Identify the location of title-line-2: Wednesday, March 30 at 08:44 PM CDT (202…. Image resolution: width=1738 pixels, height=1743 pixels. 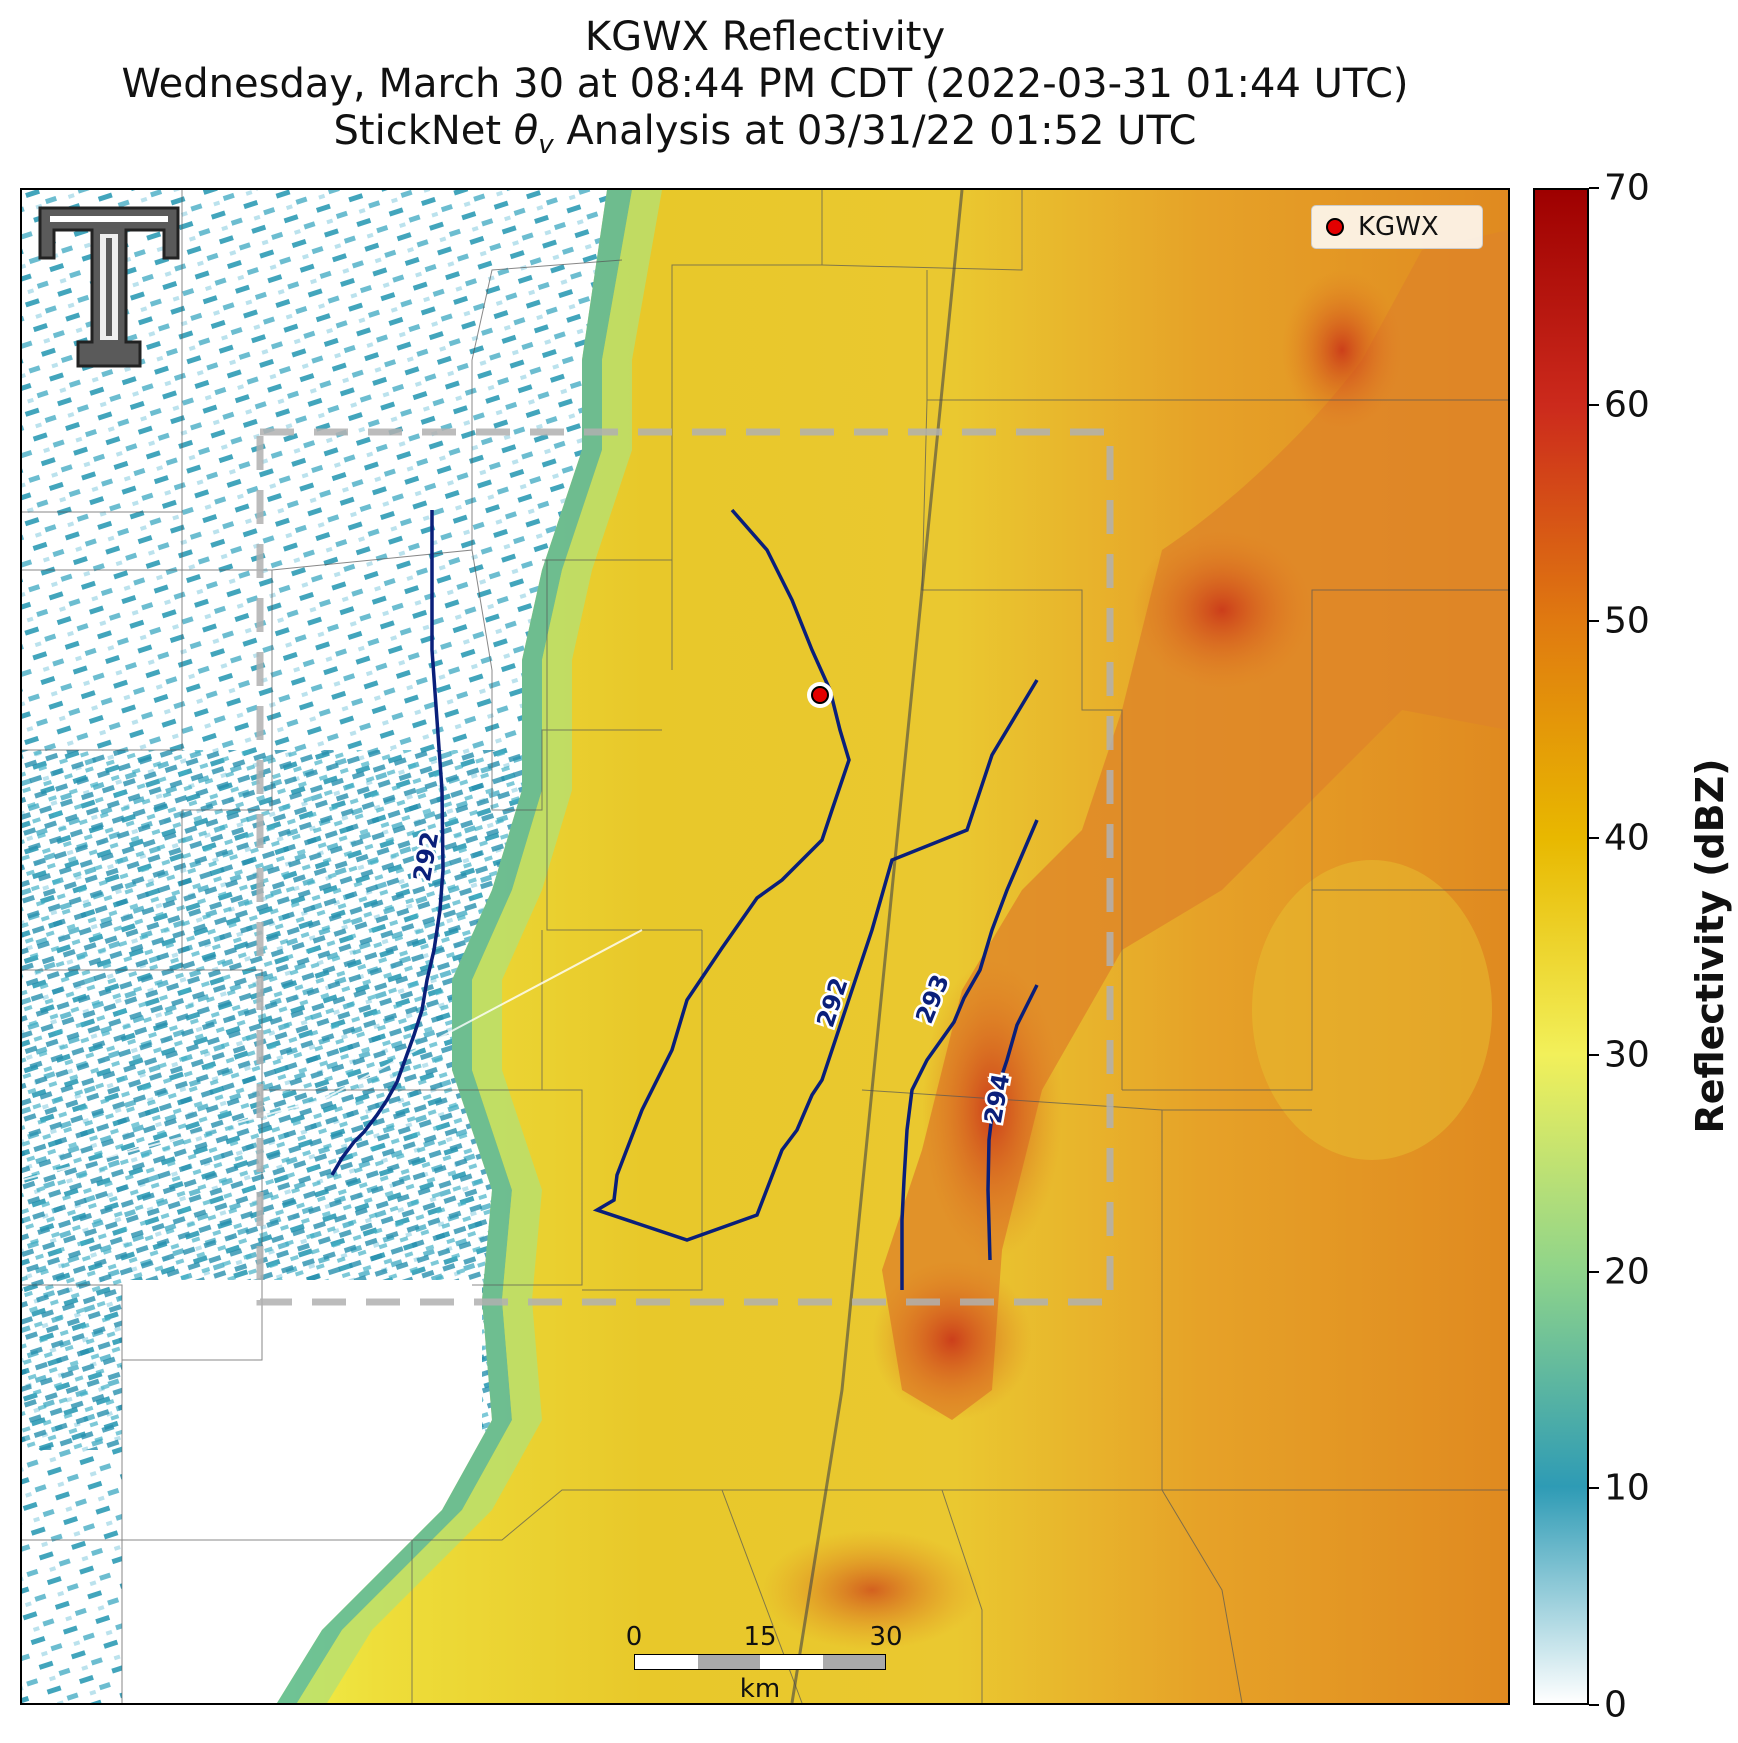
(765, 84).